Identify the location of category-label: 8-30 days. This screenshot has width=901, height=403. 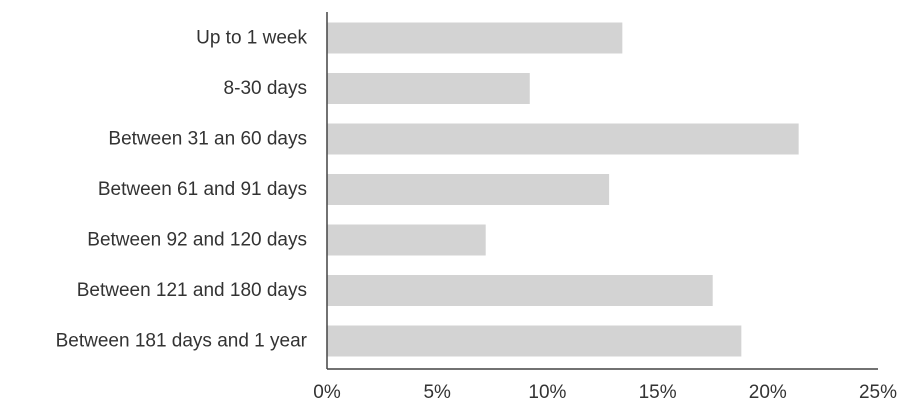
(265, 88).